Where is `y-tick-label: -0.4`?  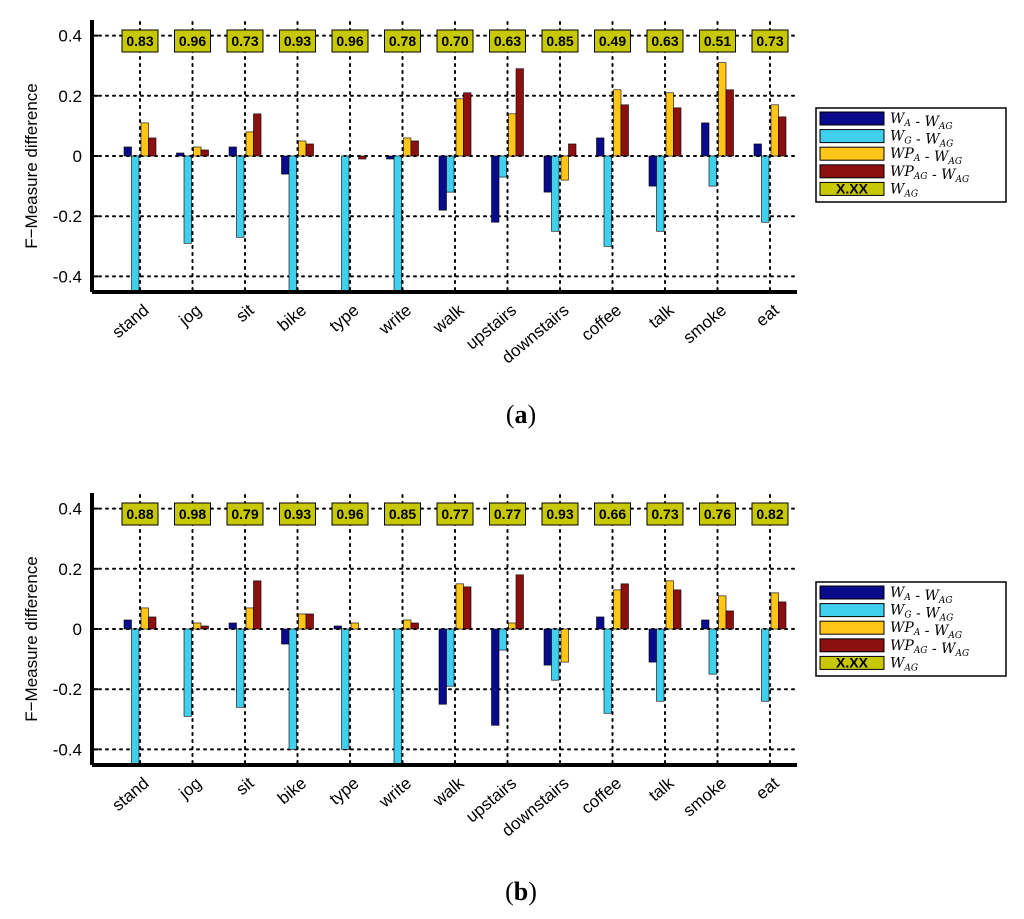
y-tick-label: -0.4 is located at coordinates (67, 749).